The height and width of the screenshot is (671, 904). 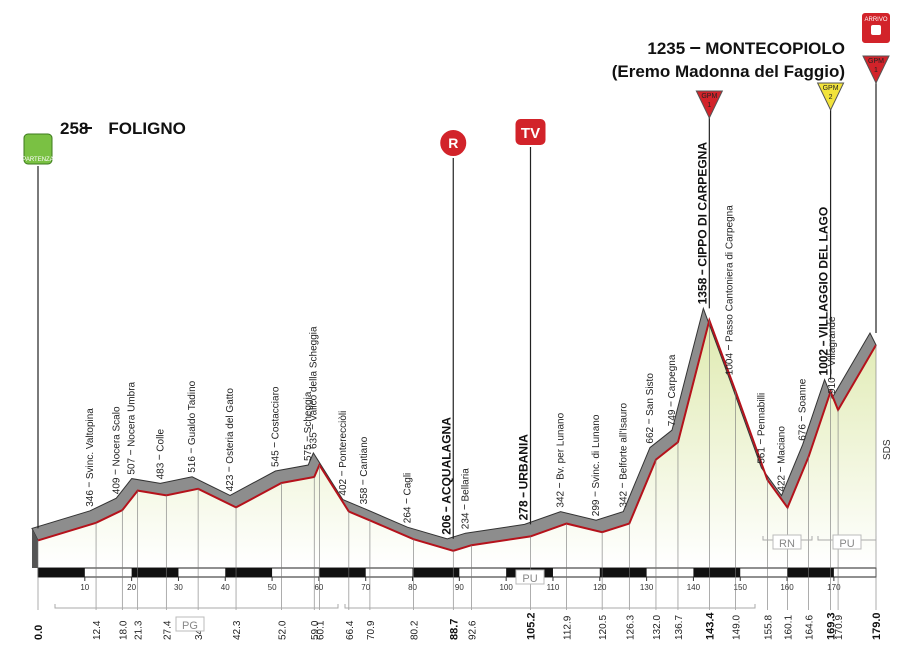 What do you see at coordinates (650, 394) in the screenshot?
I see `waypoint-name: San Sisto` at bounding box center [650, 394].